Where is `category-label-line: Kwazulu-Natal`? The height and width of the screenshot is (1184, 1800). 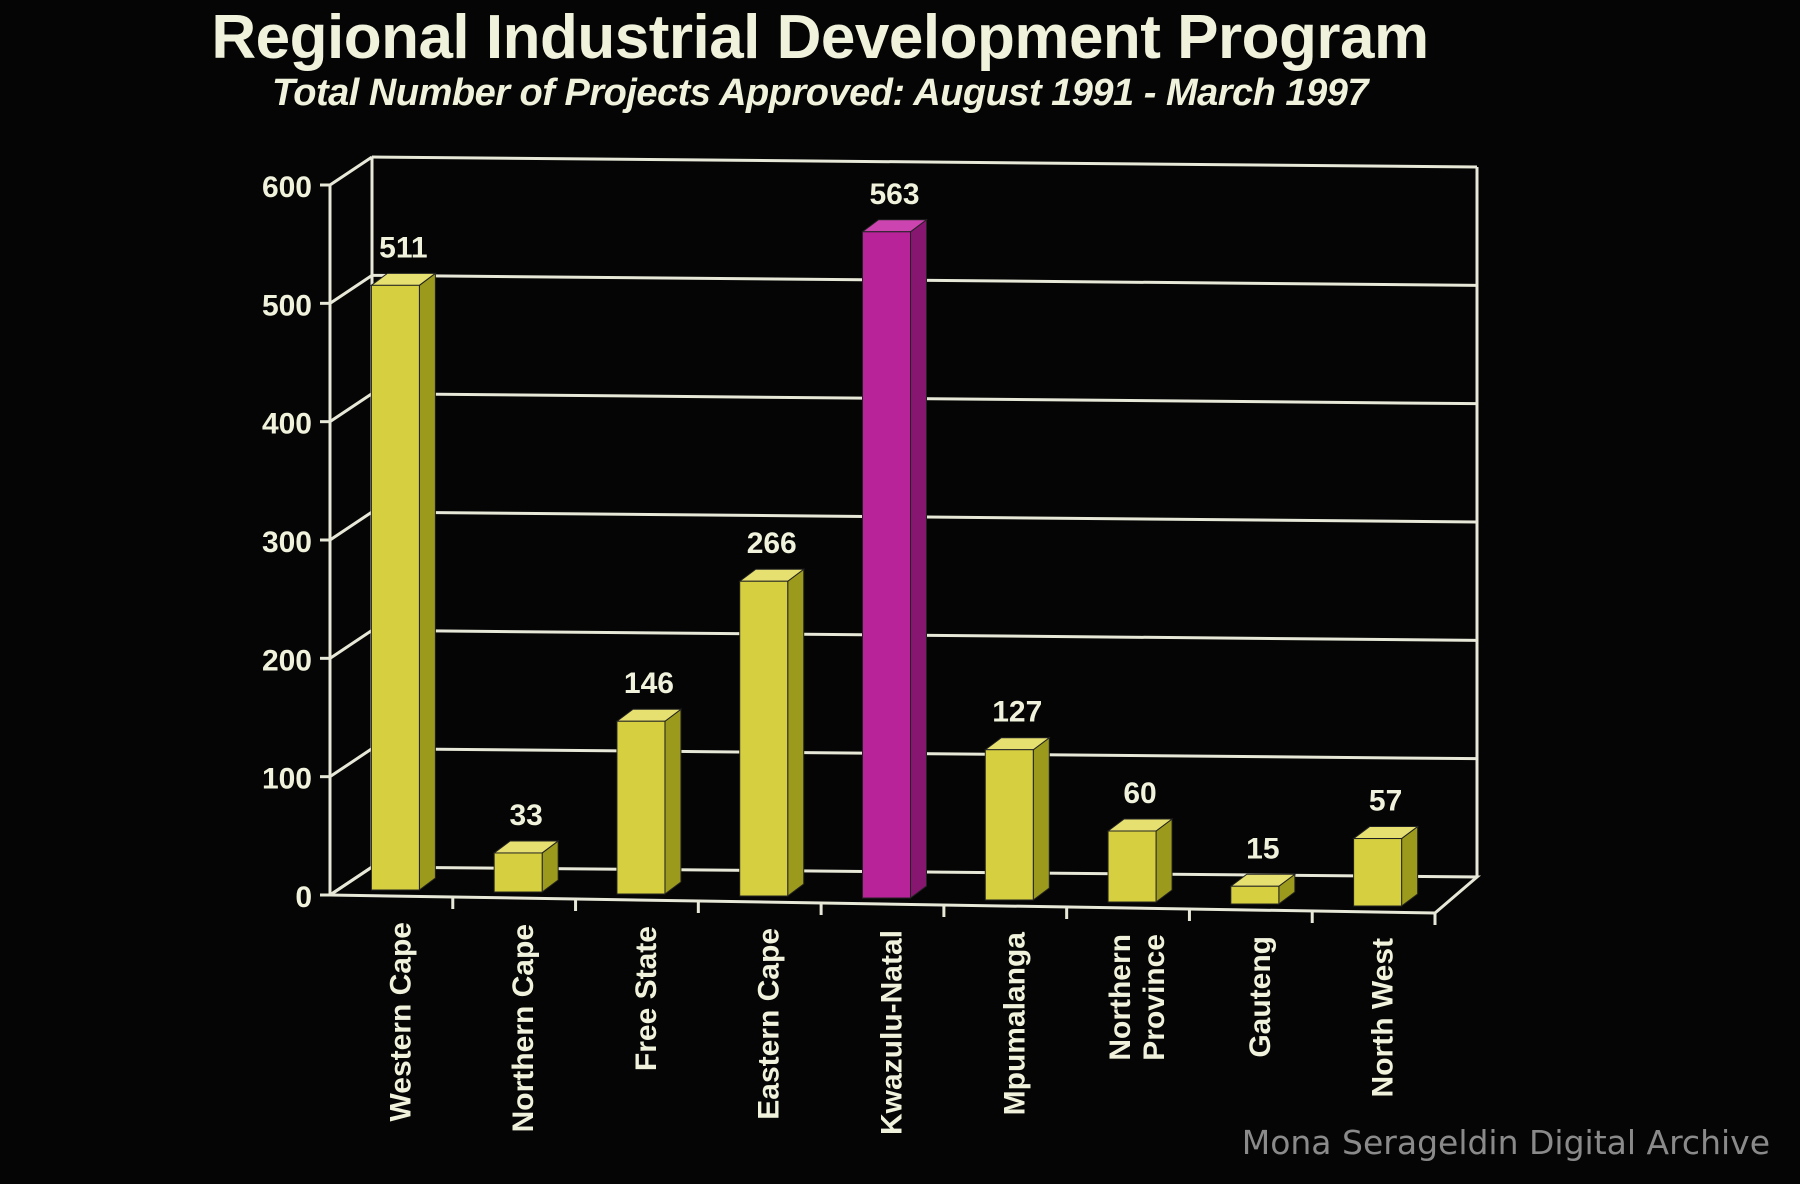
category-label-line: Kwazulu-Natal is located at coordinates (892, 1032).